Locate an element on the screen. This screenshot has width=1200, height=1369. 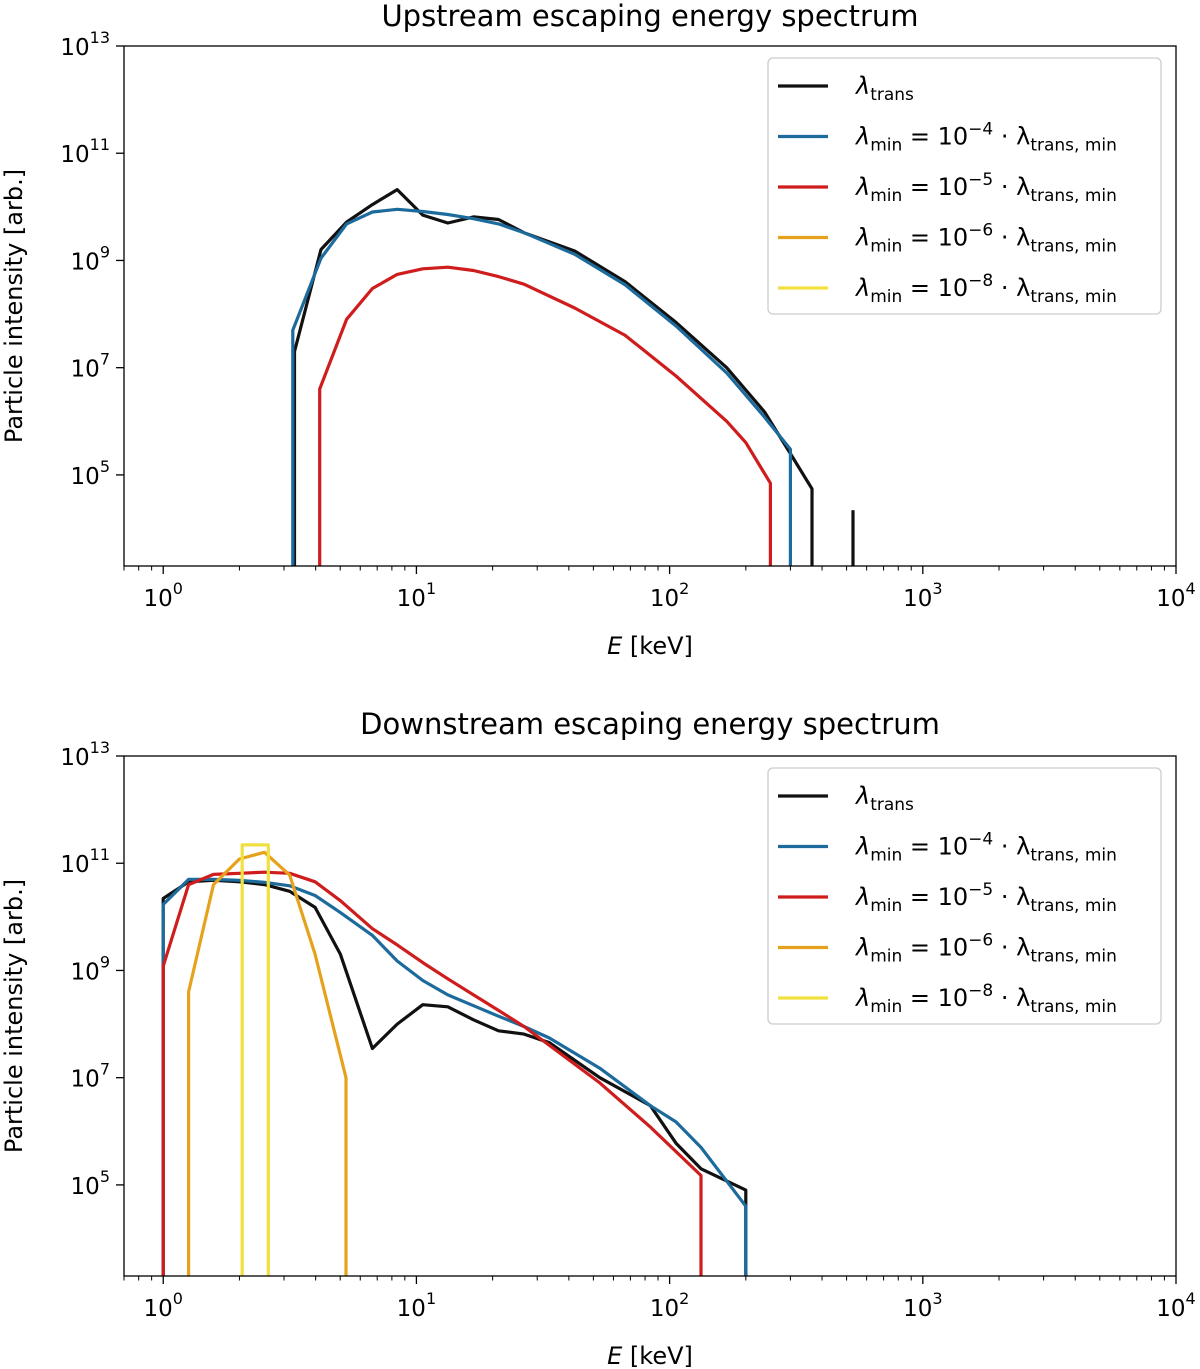
series-line-min-e6 is located at coordinates (267, 1063).